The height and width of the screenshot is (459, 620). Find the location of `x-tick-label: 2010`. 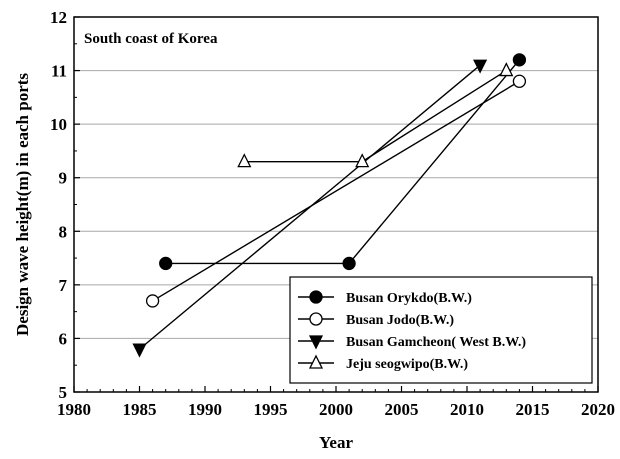

x-tick-label: 2010 is located at coordinates (467, 409).